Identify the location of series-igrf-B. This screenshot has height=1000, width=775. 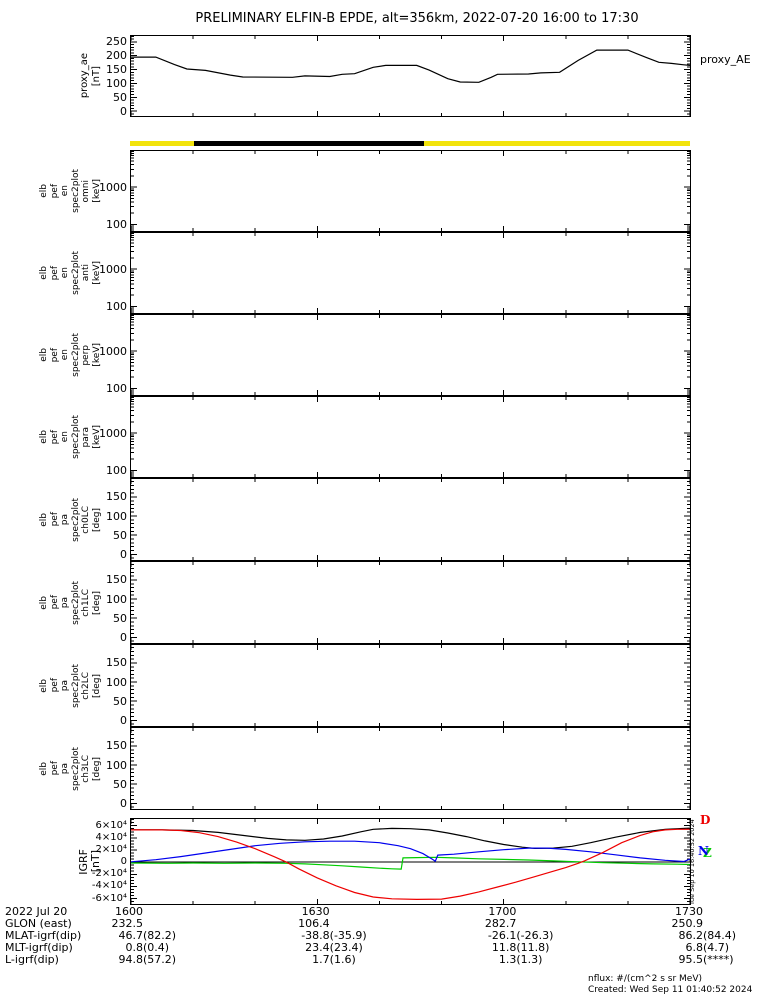
(410, 838).